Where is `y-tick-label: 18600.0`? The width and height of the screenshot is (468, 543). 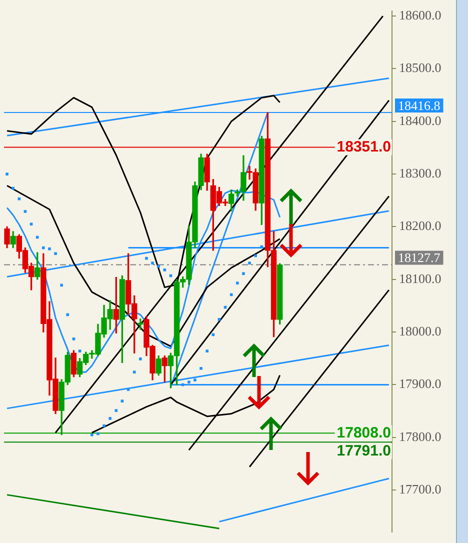
y-tick-label: 18600.0 is located at coordinates (420, 14).